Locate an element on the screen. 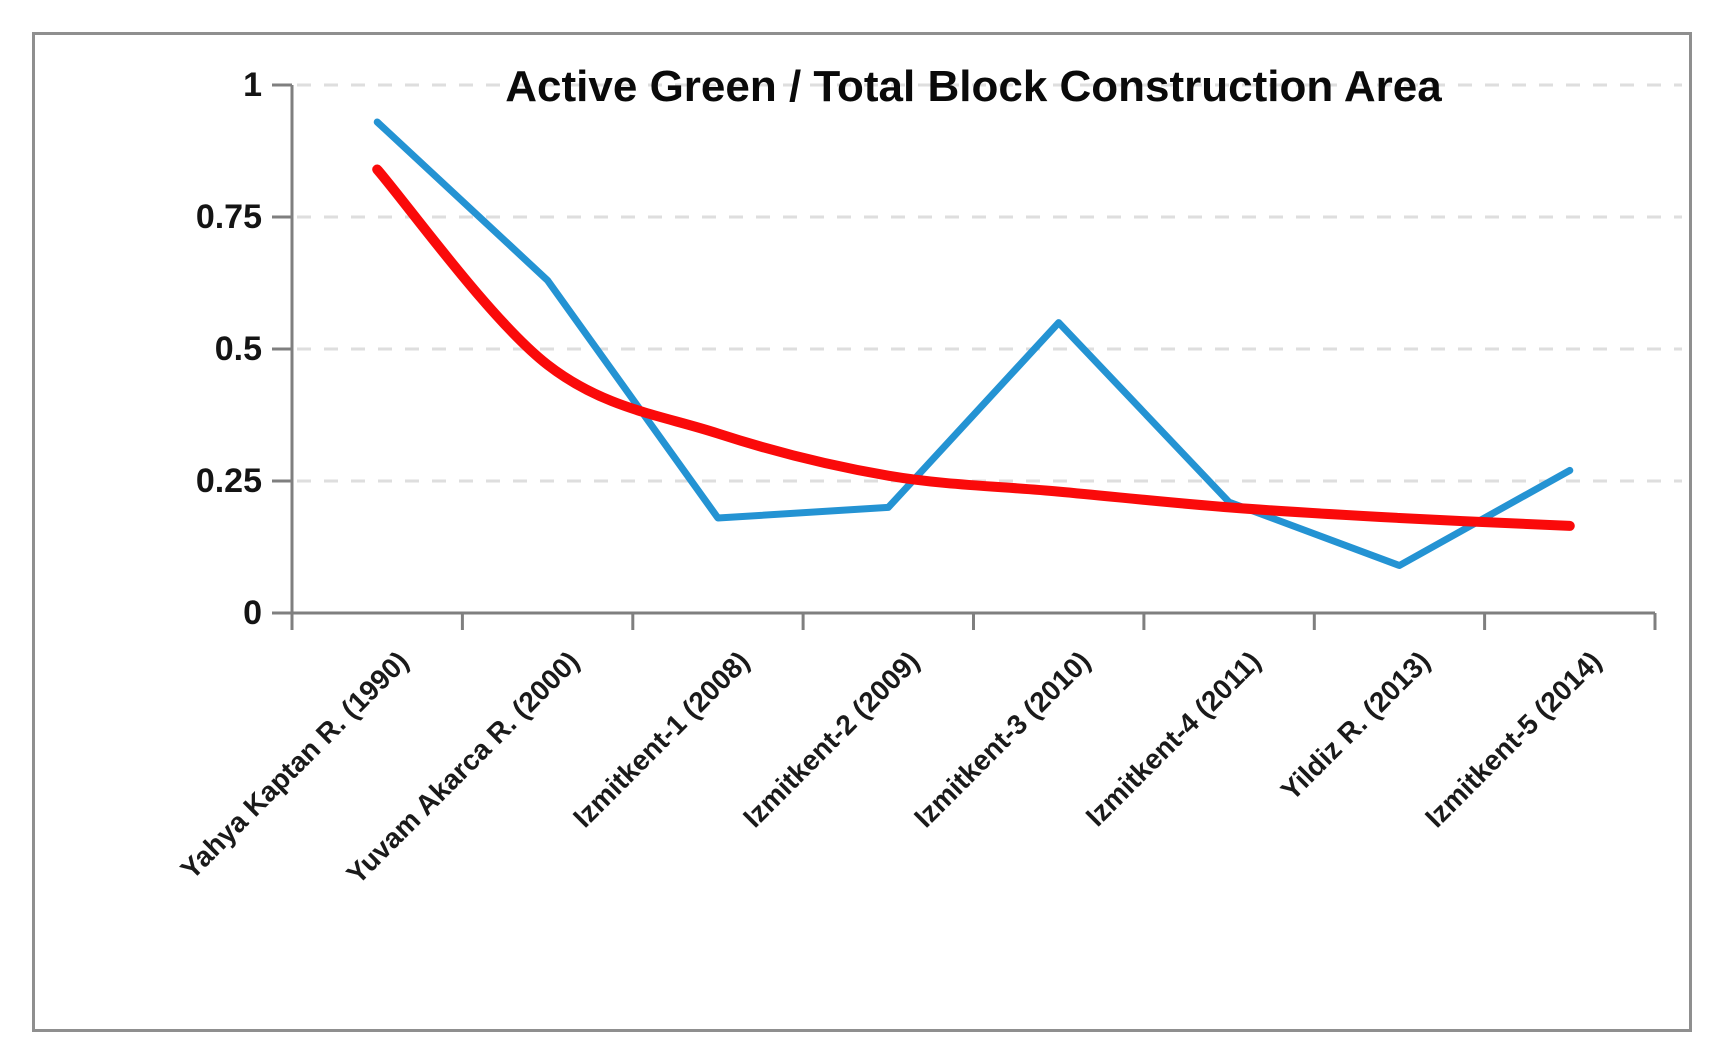  y-tick-label: 1 is located at coordinates (252, 85).